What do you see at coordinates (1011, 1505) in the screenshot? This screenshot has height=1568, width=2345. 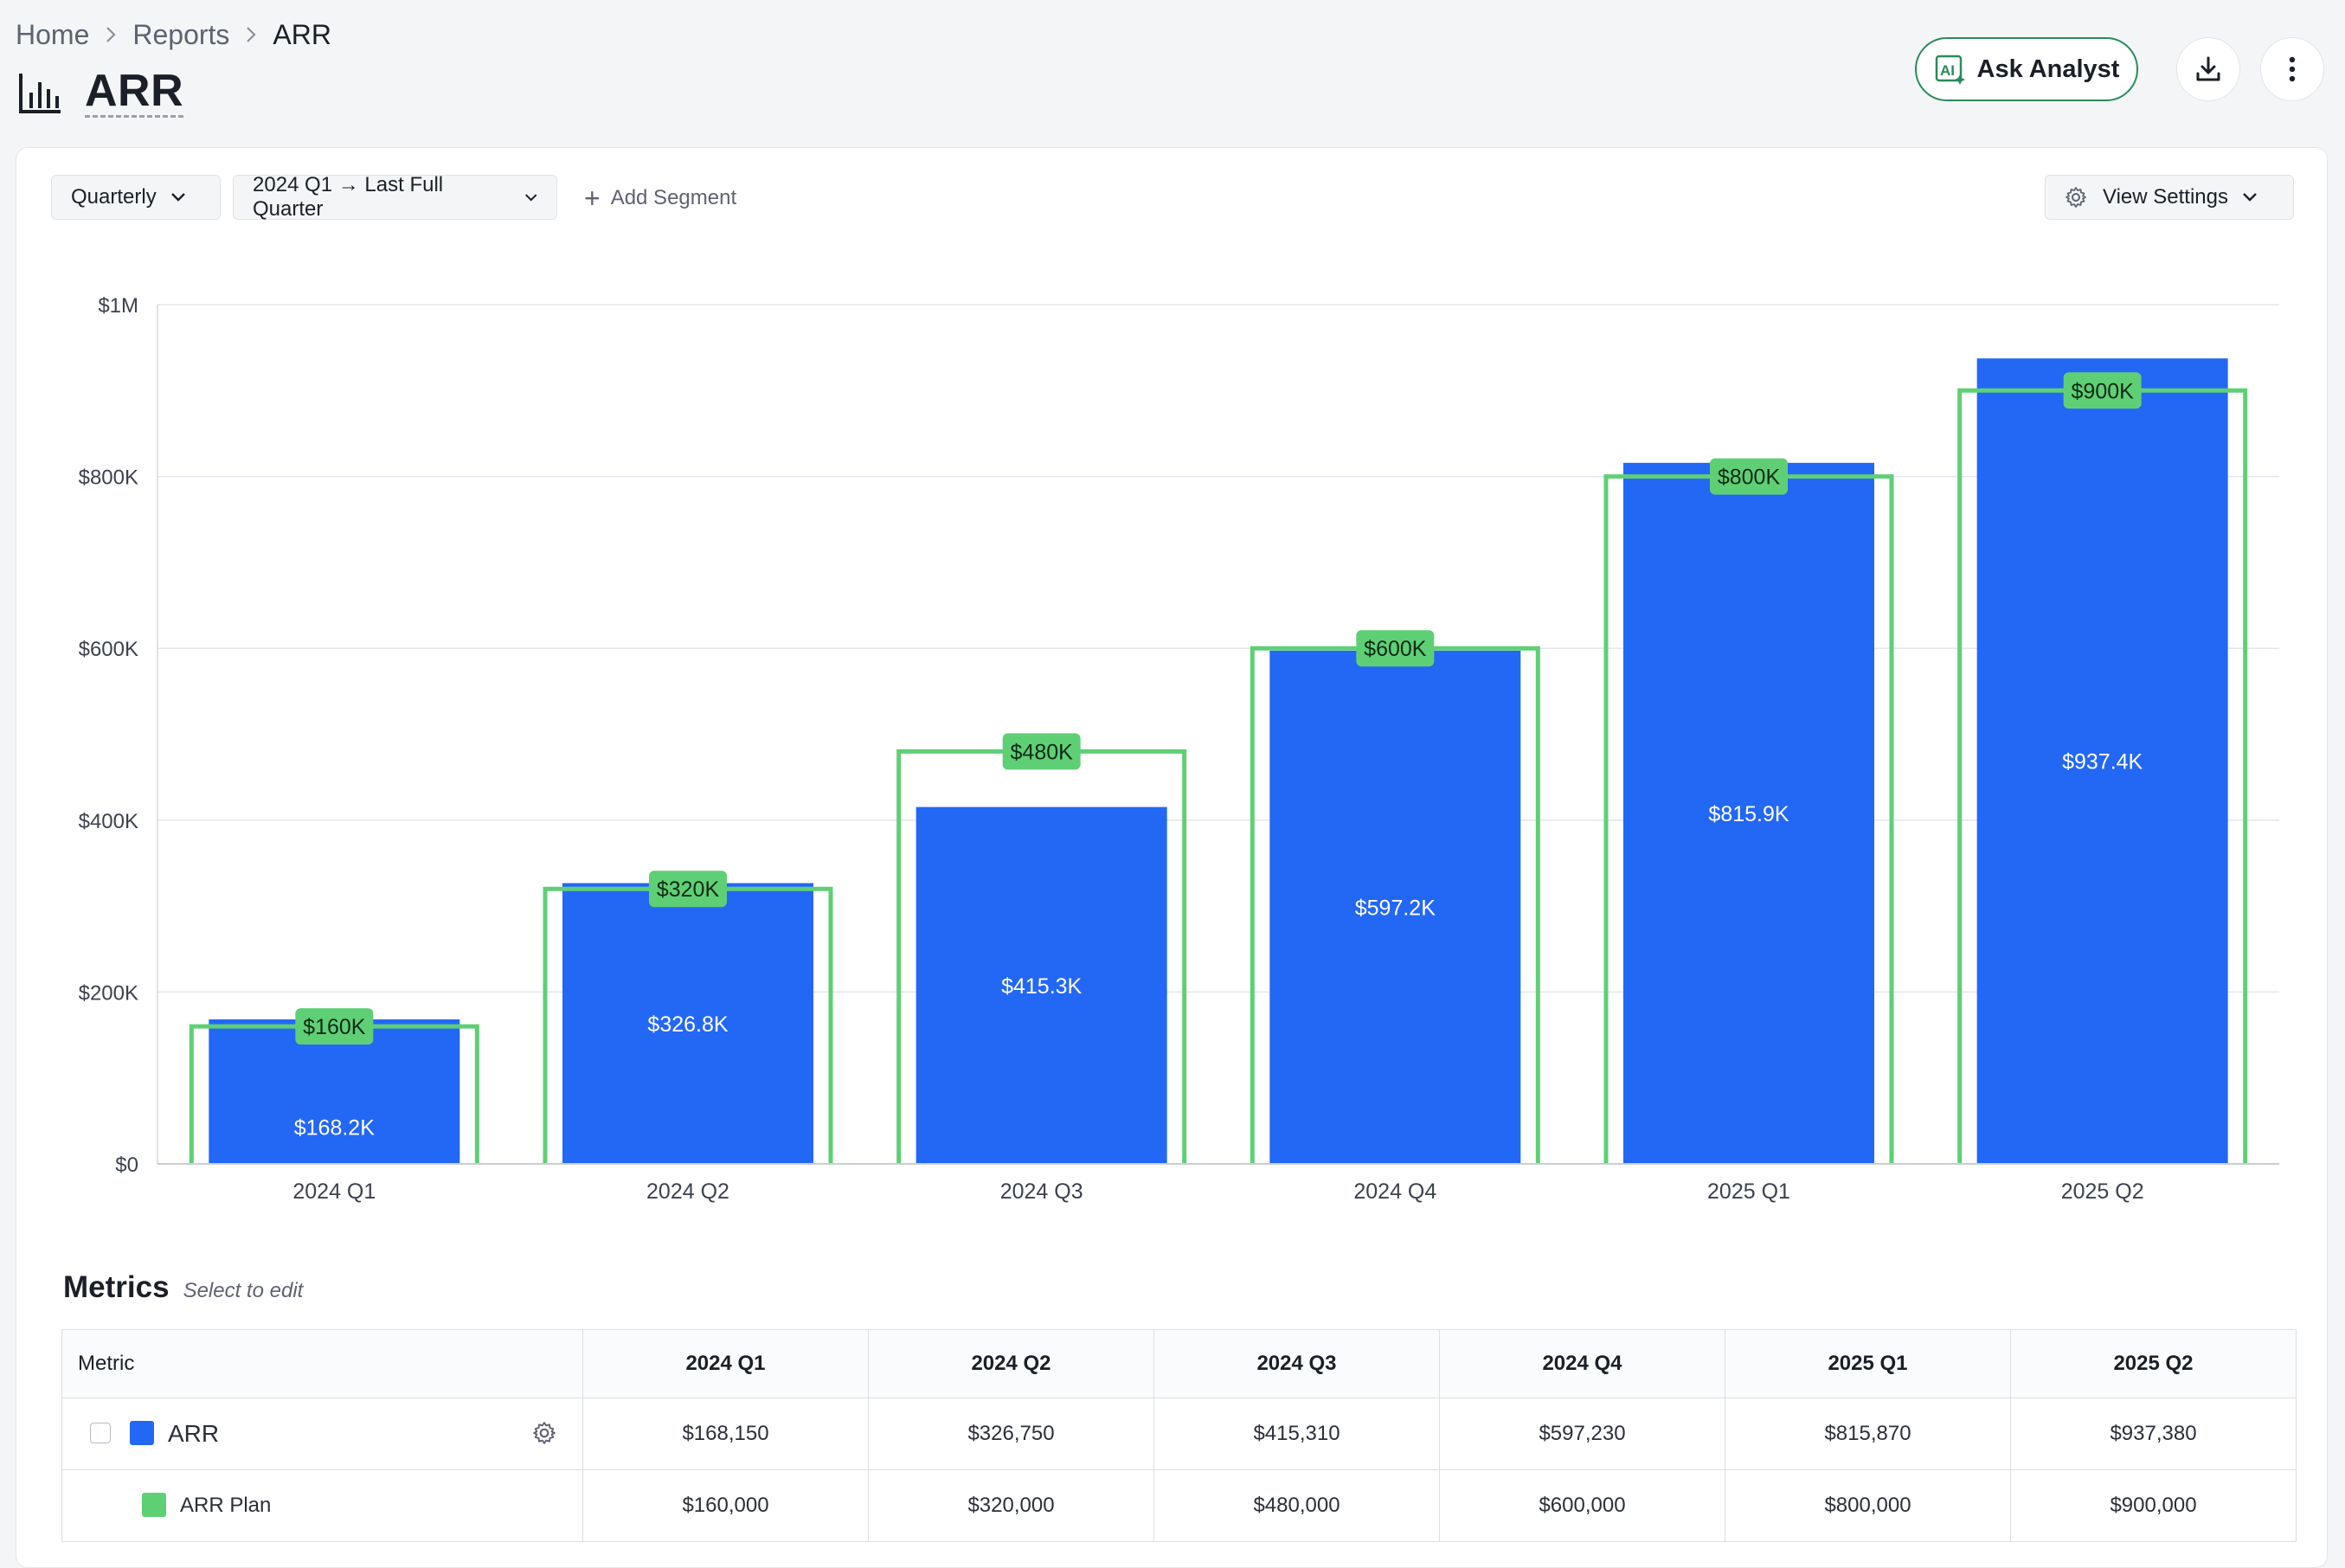 I see `table-cell: $320,000` at bounding box center [1011, 1505].